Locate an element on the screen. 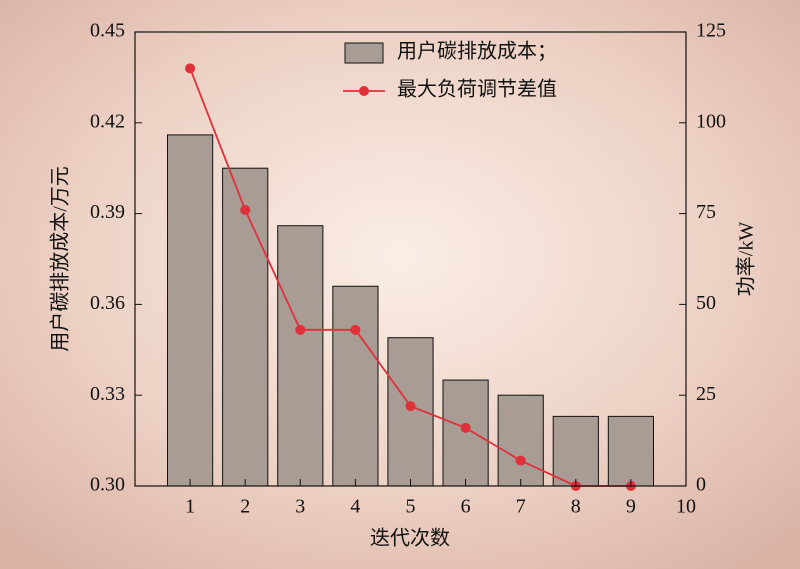 The image size is (800, 569). y-tick-label: 0.36 is located at coordinates (107, 303).